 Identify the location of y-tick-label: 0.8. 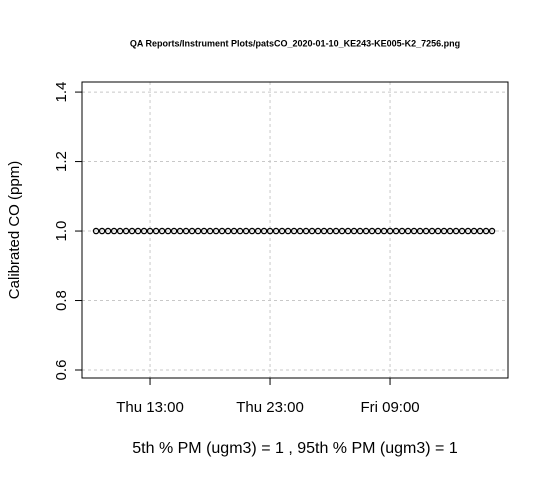
(61, 300).